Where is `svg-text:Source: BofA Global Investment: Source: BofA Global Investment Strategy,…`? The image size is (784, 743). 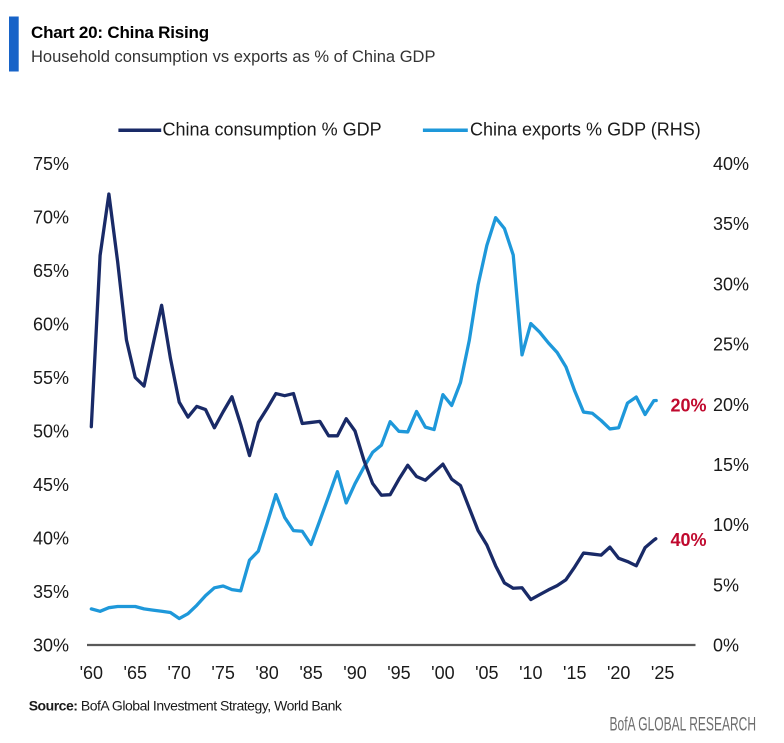 svg-text:Source: BofA Global Investment: Source: BofA Global Investment Strategy,… is located at coordinates (186, 706).